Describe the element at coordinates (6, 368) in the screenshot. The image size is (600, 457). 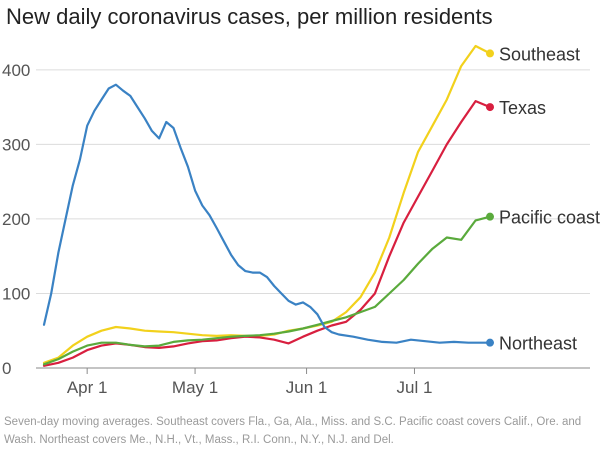
I see `y-tick-label: 0` at that location.